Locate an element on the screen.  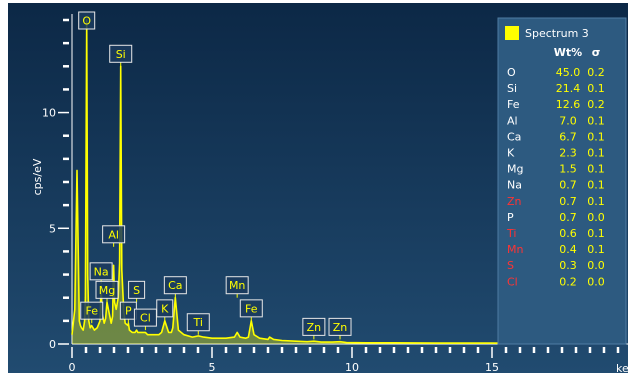
peak-label: Ca is located at coordinates (175, 285).